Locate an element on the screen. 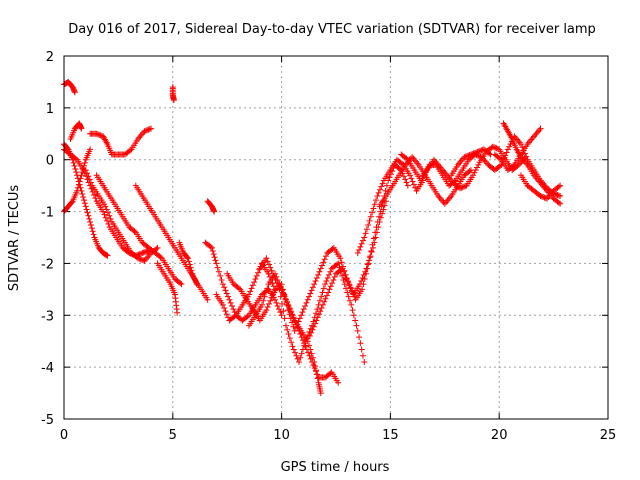  y-tick-label: -1 is located at coordinates (47, 213).